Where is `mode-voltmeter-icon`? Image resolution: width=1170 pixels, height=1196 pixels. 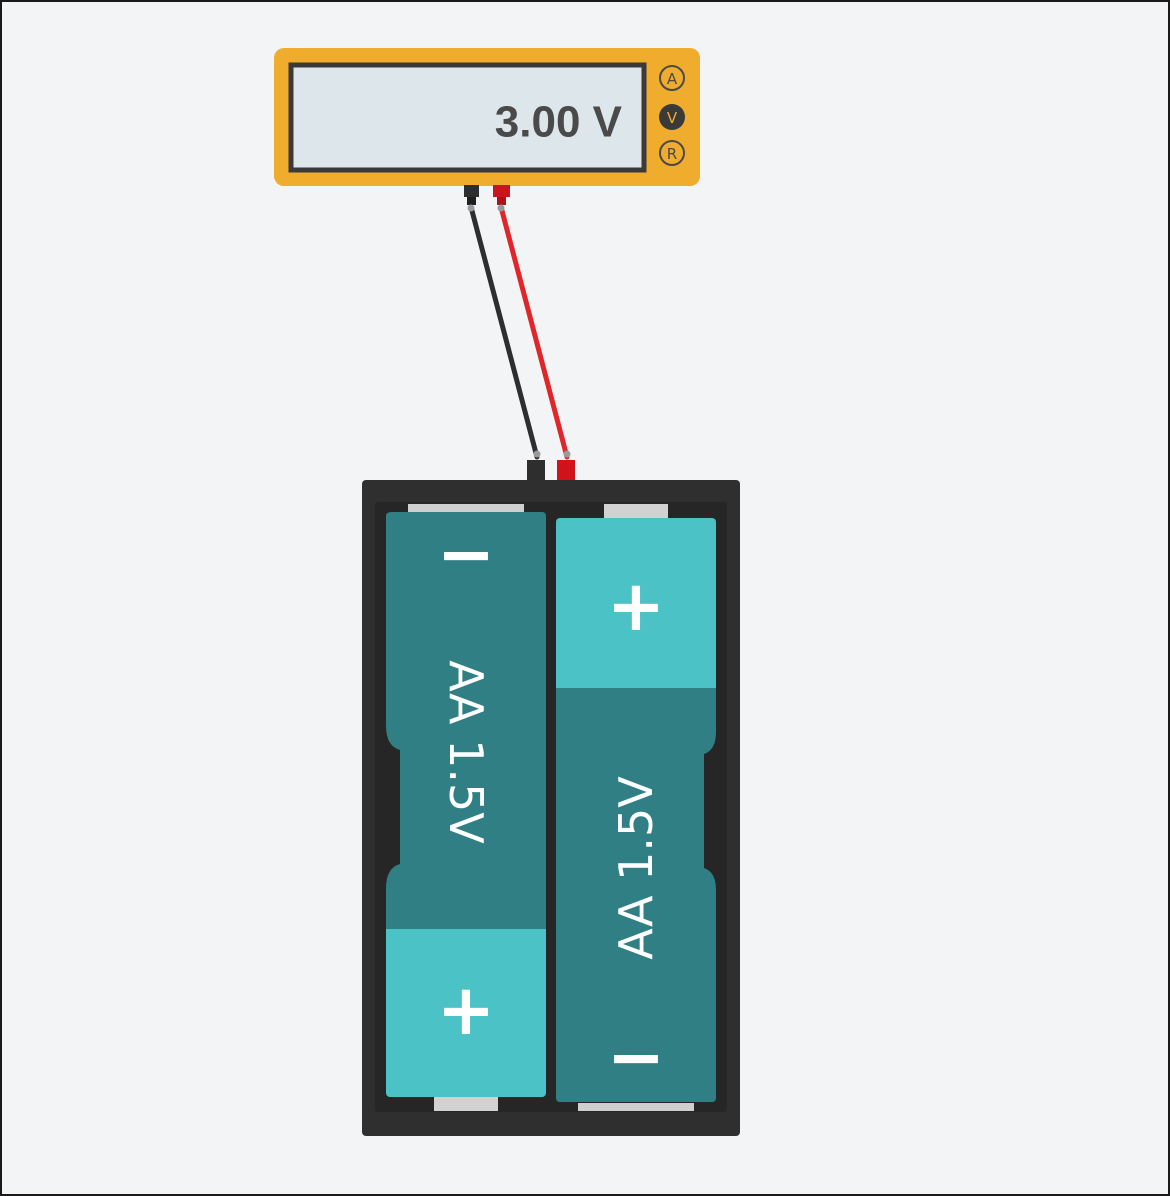
mode-voltmeter-icon is located at coordinates (672, 117).